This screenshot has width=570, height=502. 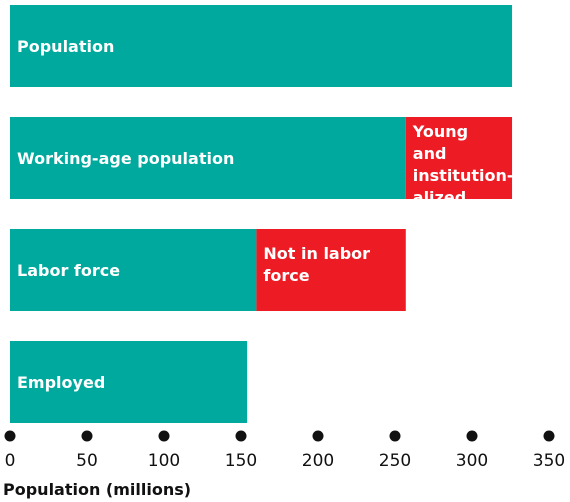 What do you see at coordinates (133, 270) in the screenshot?
I see `bar-labor-force` at bounding box center [133, 270].